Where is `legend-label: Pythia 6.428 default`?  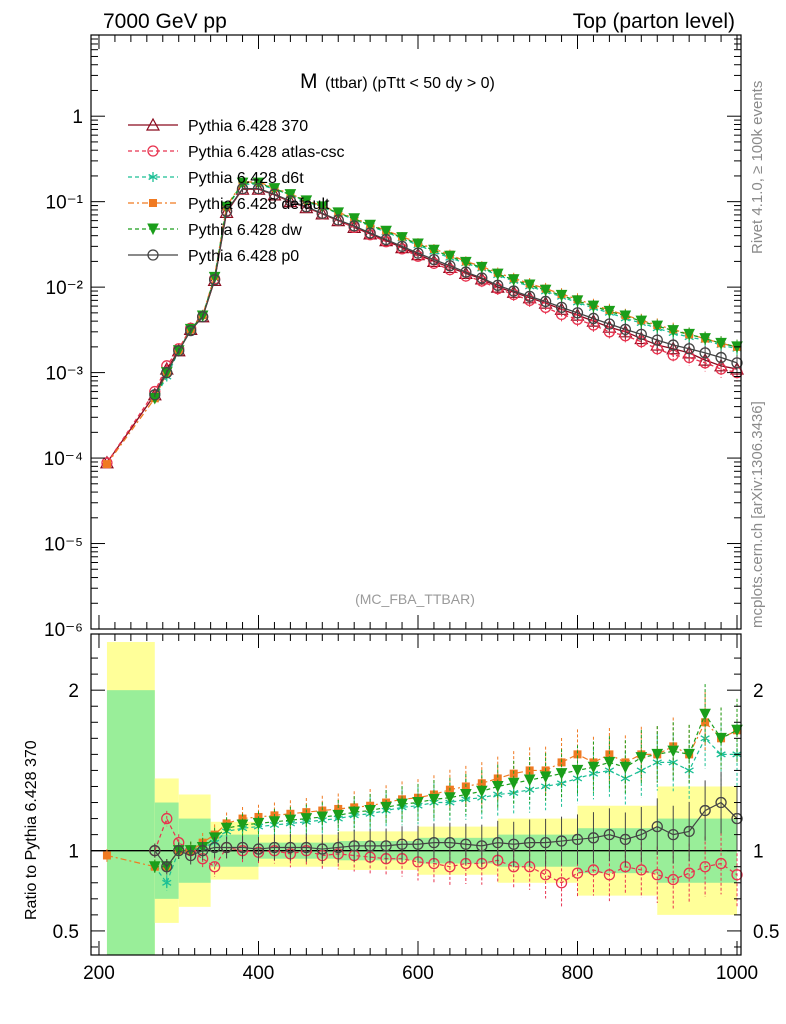 legend-label: Pythia 6.428 default is located at coordinates (259, 204).